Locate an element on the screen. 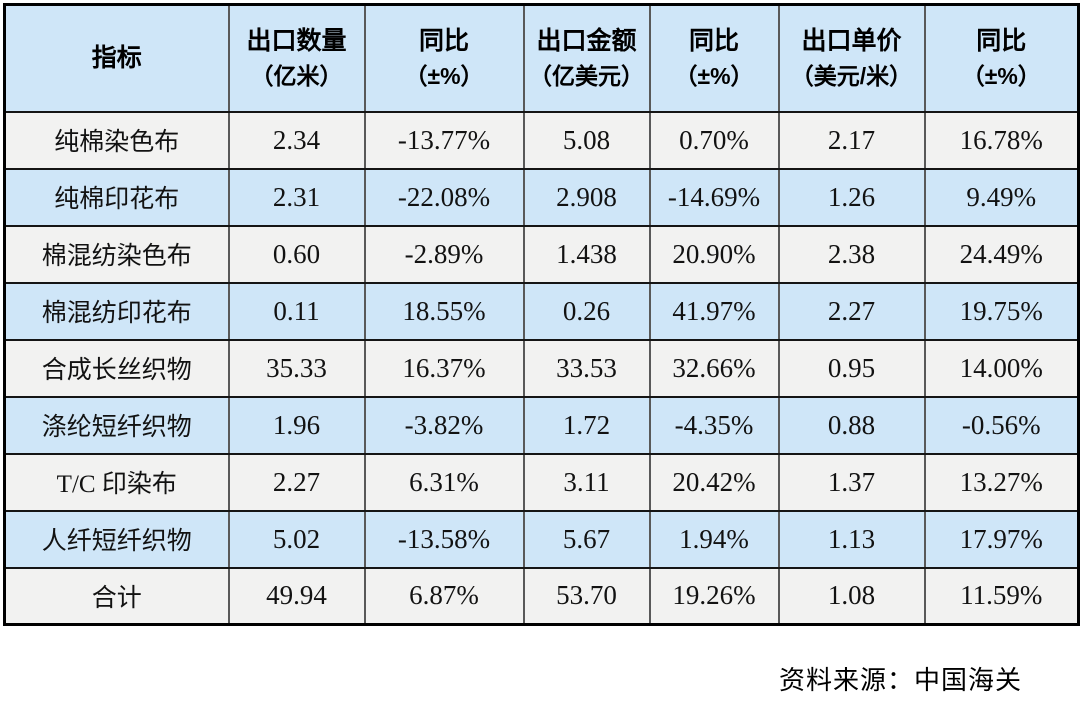 The image size is (1080, 711). value-cell: 0.70% is located at coordinates (714, 140).